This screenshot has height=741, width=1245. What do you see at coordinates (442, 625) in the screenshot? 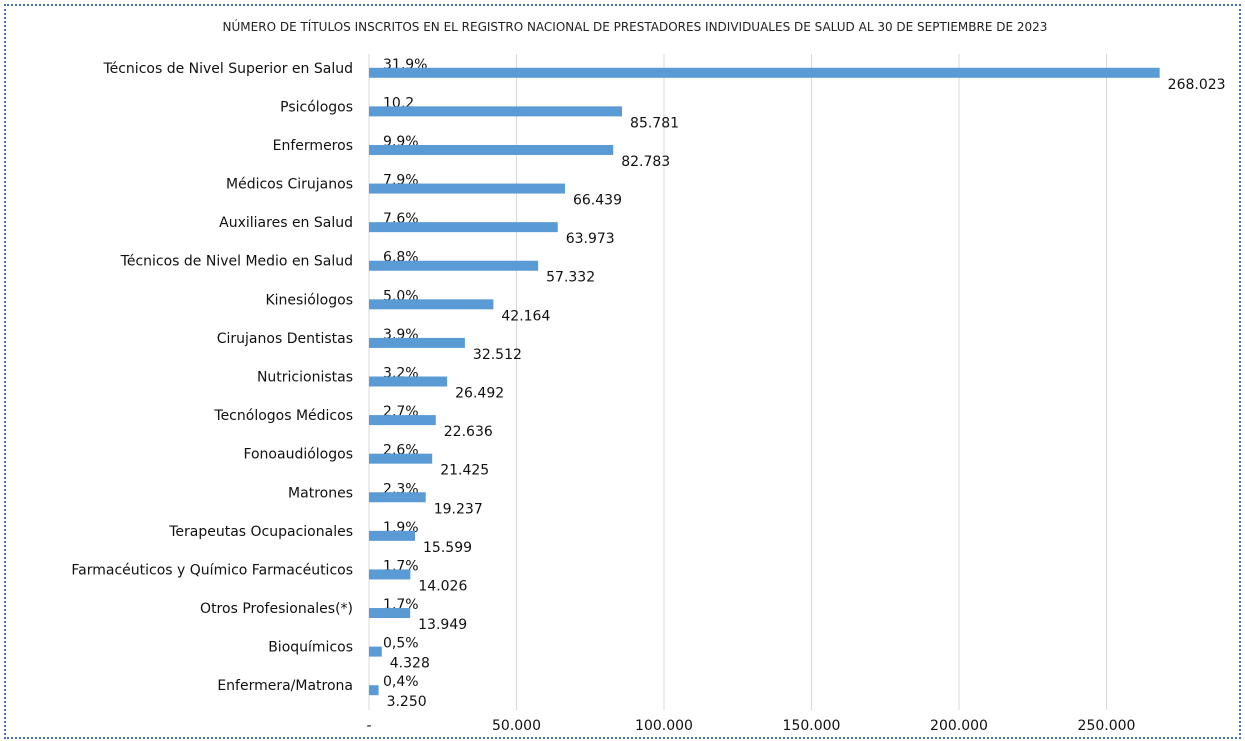
I see `value-label: 13.949` at bounding box center [442, 625].